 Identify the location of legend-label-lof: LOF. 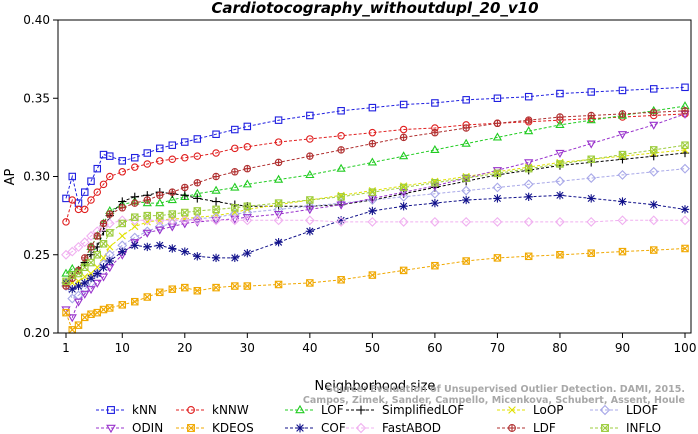
(332, 410).